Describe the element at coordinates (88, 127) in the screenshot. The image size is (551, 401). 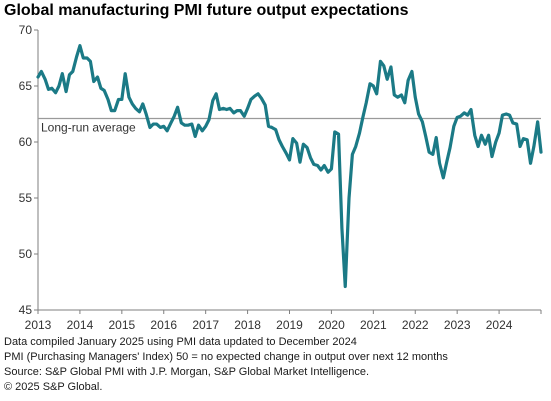
I see `long-run-average-label: Long-run average` at that location.